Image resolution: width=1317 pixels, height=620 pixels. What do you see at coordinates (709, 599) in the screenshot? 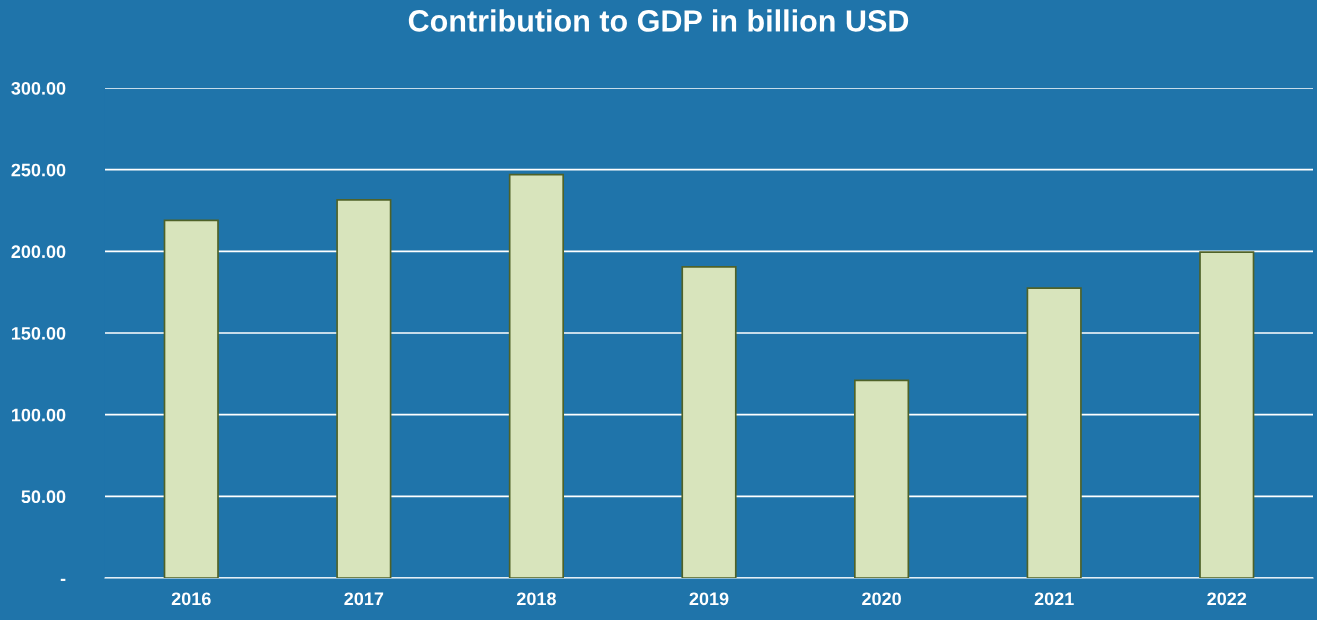
I see `x-tick-label: 2019` at bounding box center [709, 599].